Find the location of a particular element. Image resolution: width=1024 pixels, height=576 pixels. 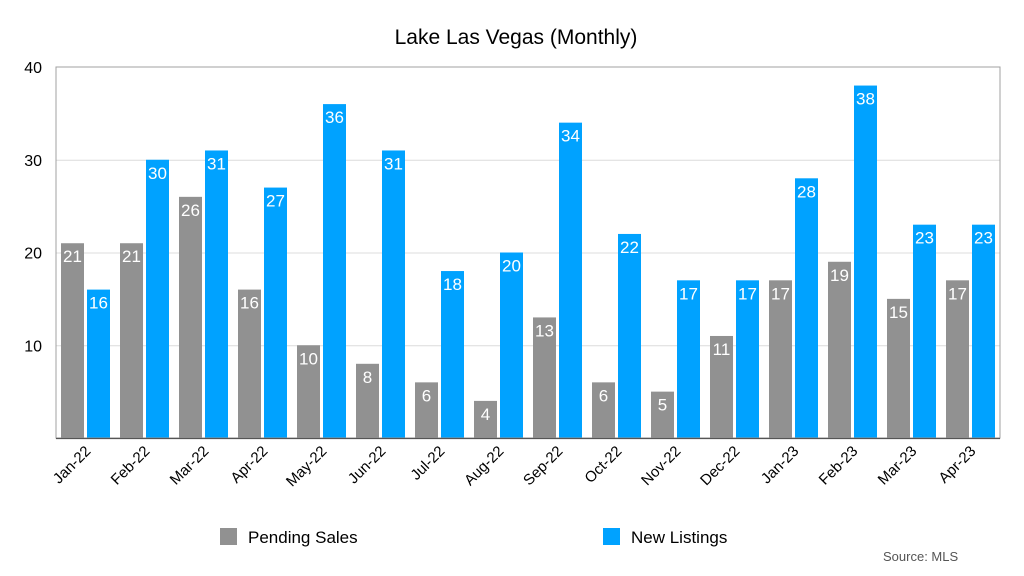

data-label-new-listings: 28 is located at coordinates (806, 191).